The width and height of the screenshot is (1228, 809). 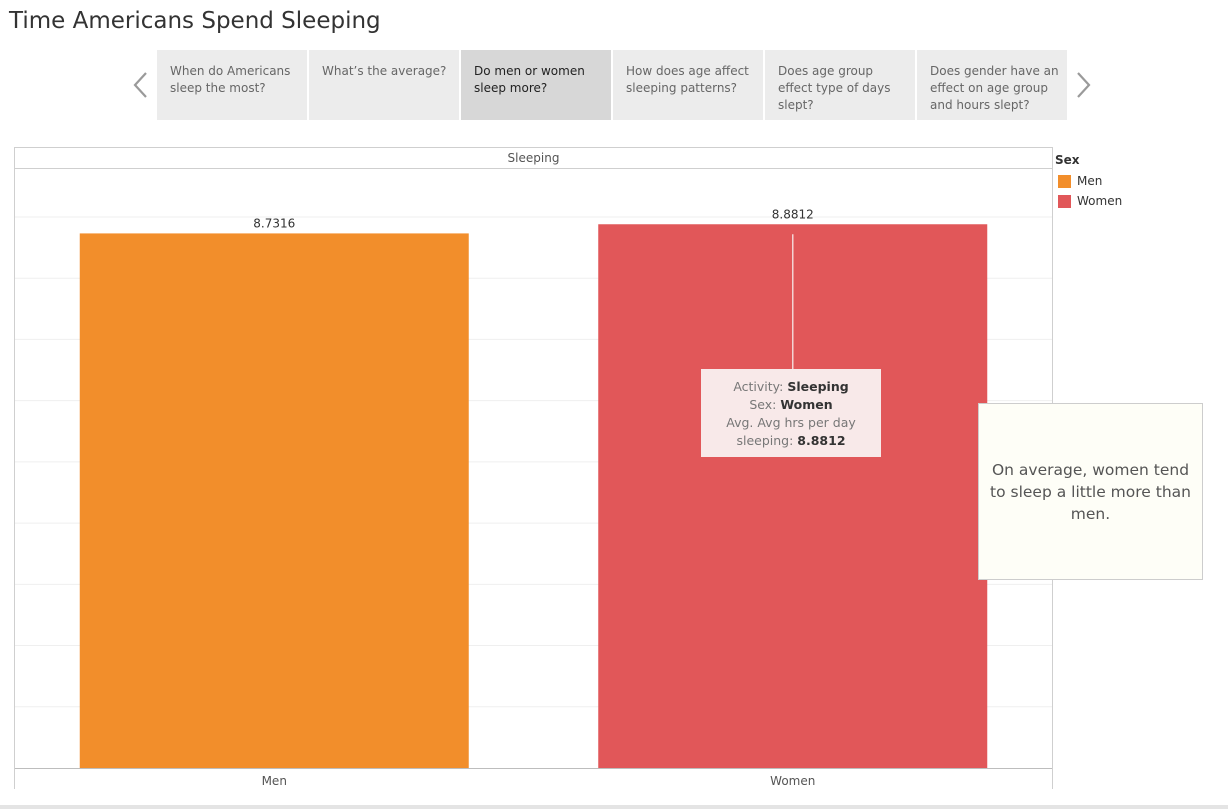 I want to click on legend-title: Sex, so click(x=1067, y=160).